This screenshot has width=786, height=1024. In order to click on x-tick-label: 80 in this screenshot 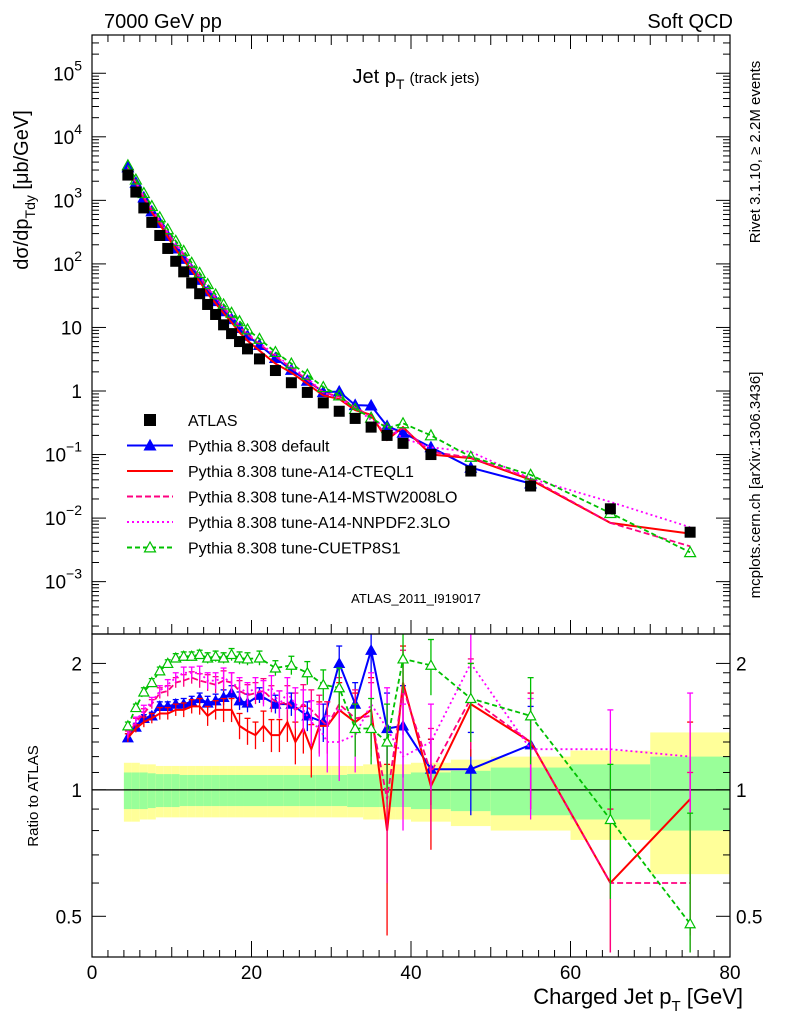, I will do `click(729, 973)`.